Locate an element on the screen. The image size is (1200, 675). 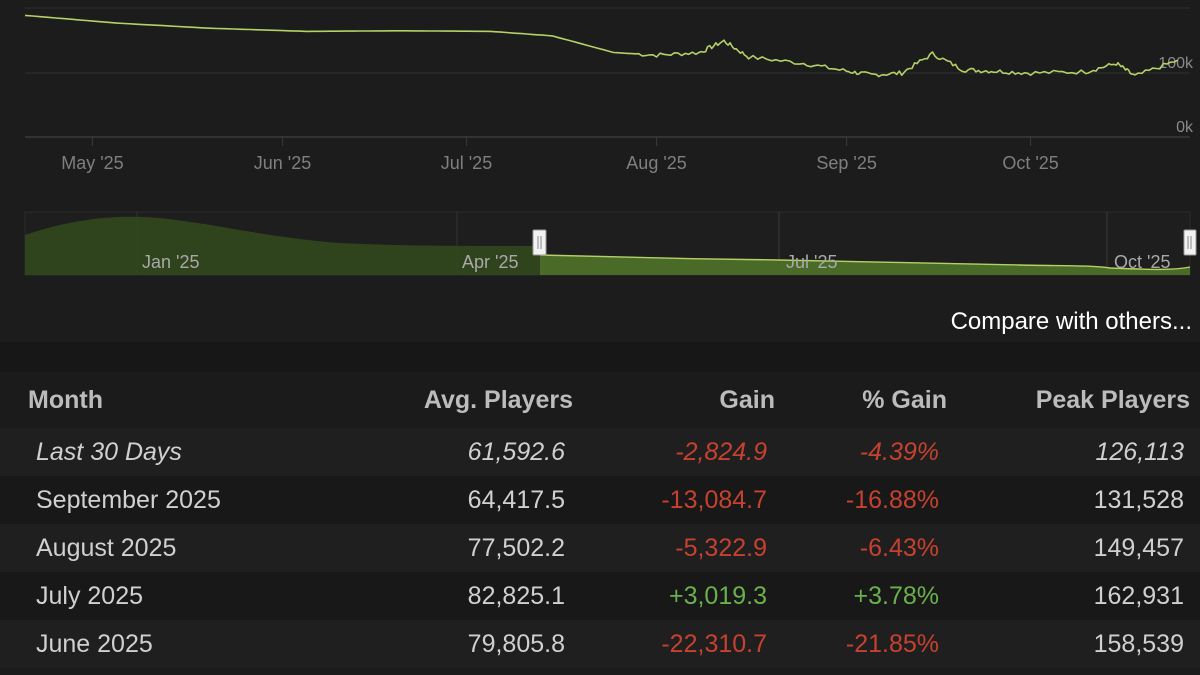
navigator-tick-apr: Apr '25 is located at coordinates (490, 262).